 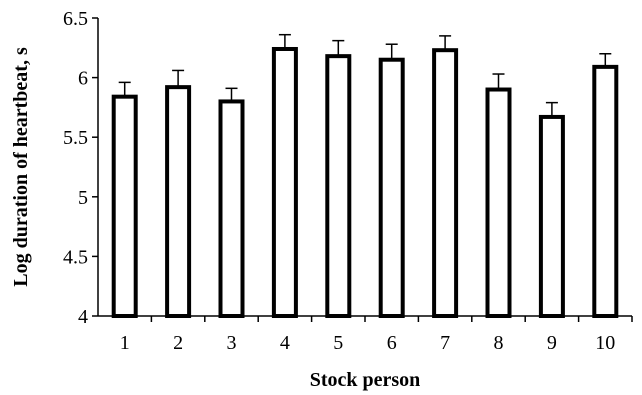 What do you see at coordinates (499, 343) in the screenshot?
I see `x-tick-label-8: 8` at bounding box center [499, 343].